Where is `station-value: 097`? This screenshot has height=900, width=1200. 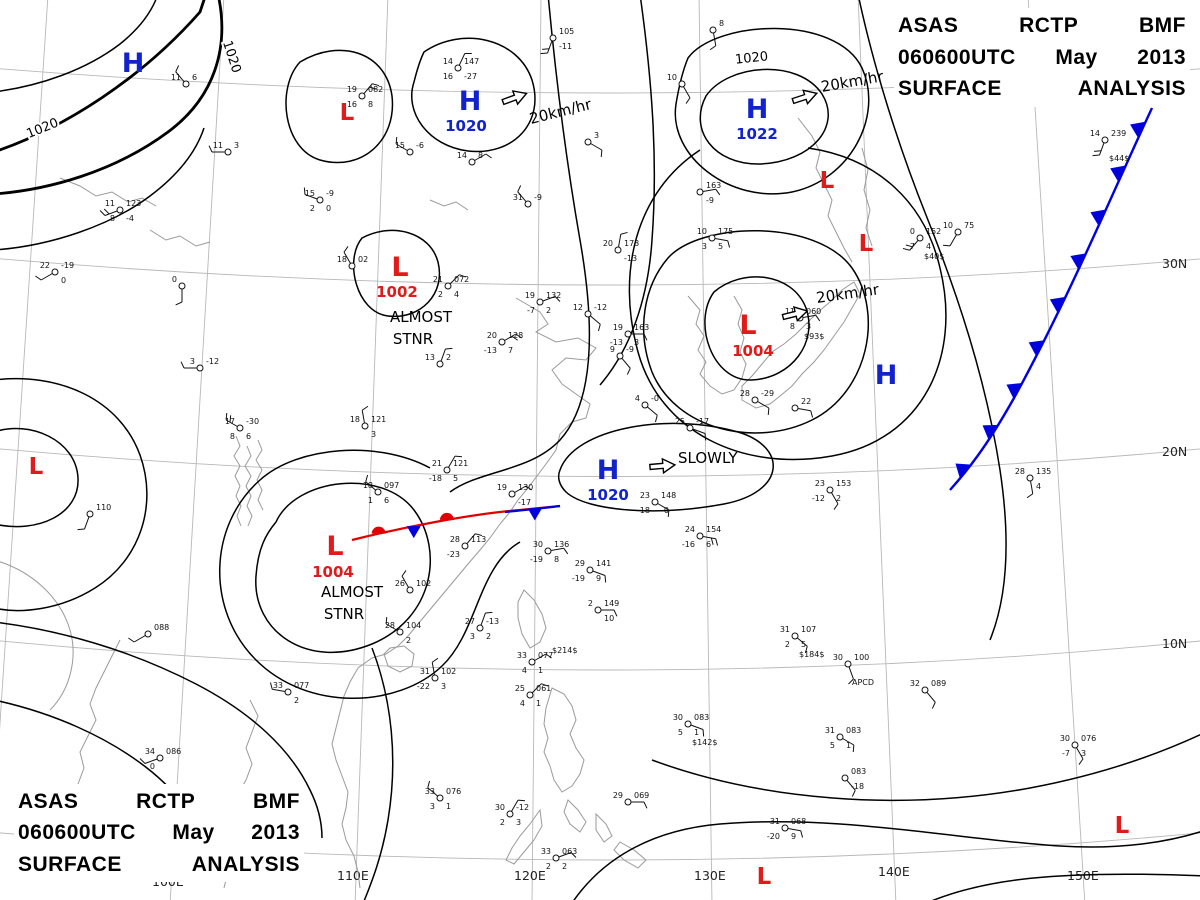 station-value: 097 is located at coordinates (391, 485).